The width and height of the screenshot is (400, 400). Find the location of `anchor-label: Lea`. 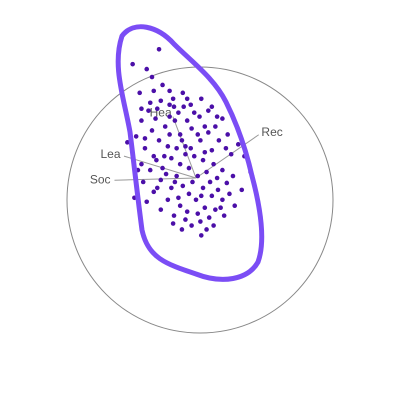

anchor-label: Lea is located at coordinates (110, 154).